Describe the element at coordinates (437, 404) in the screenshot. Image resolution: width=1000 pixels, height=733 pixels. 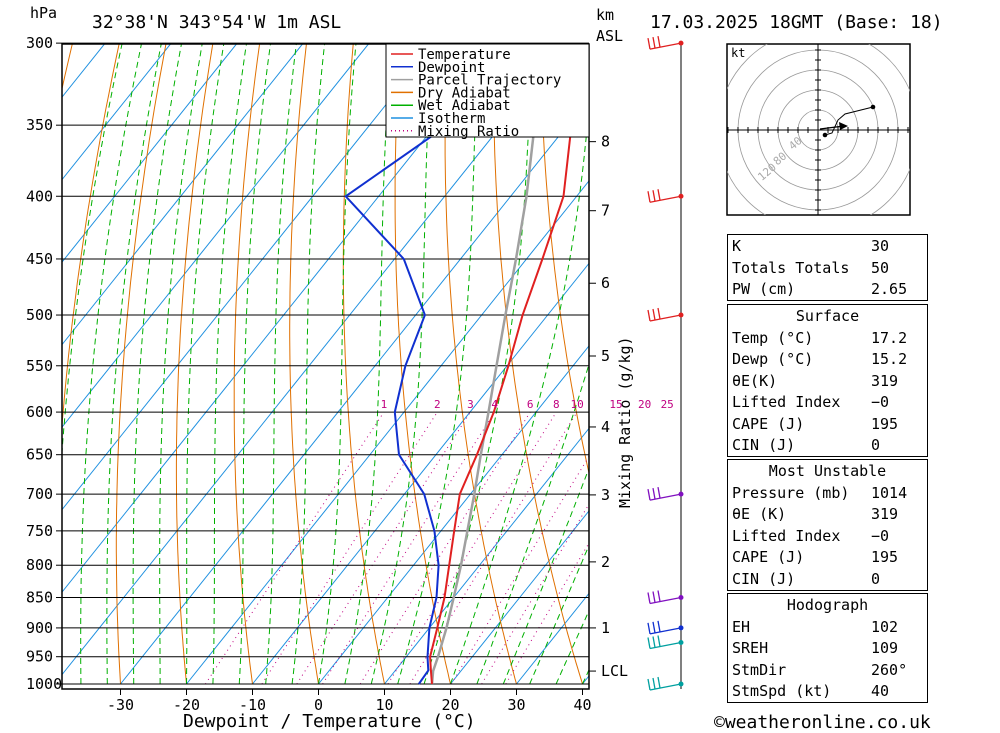
I see `mixing-ratio-label: 2` at that location.